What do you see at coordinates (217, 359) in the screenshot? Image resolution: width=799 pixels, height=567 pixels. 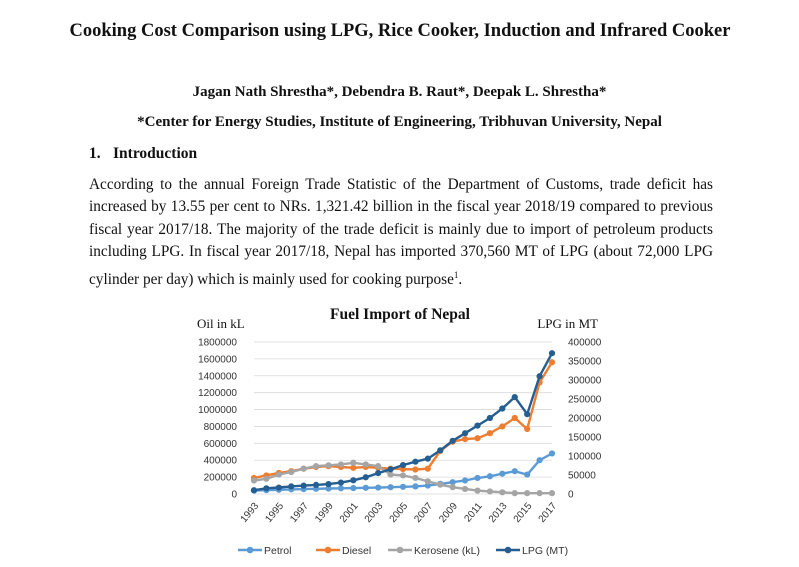 I see `y-left-tick-label: 1600000` at bounding box center [217, 359].